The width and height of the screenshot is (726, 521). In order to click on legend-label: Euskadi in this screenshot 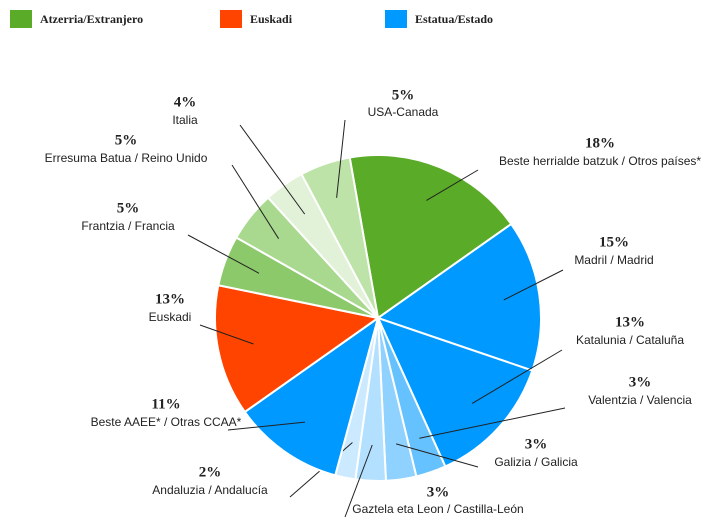, I will do `click(271, 19)`.